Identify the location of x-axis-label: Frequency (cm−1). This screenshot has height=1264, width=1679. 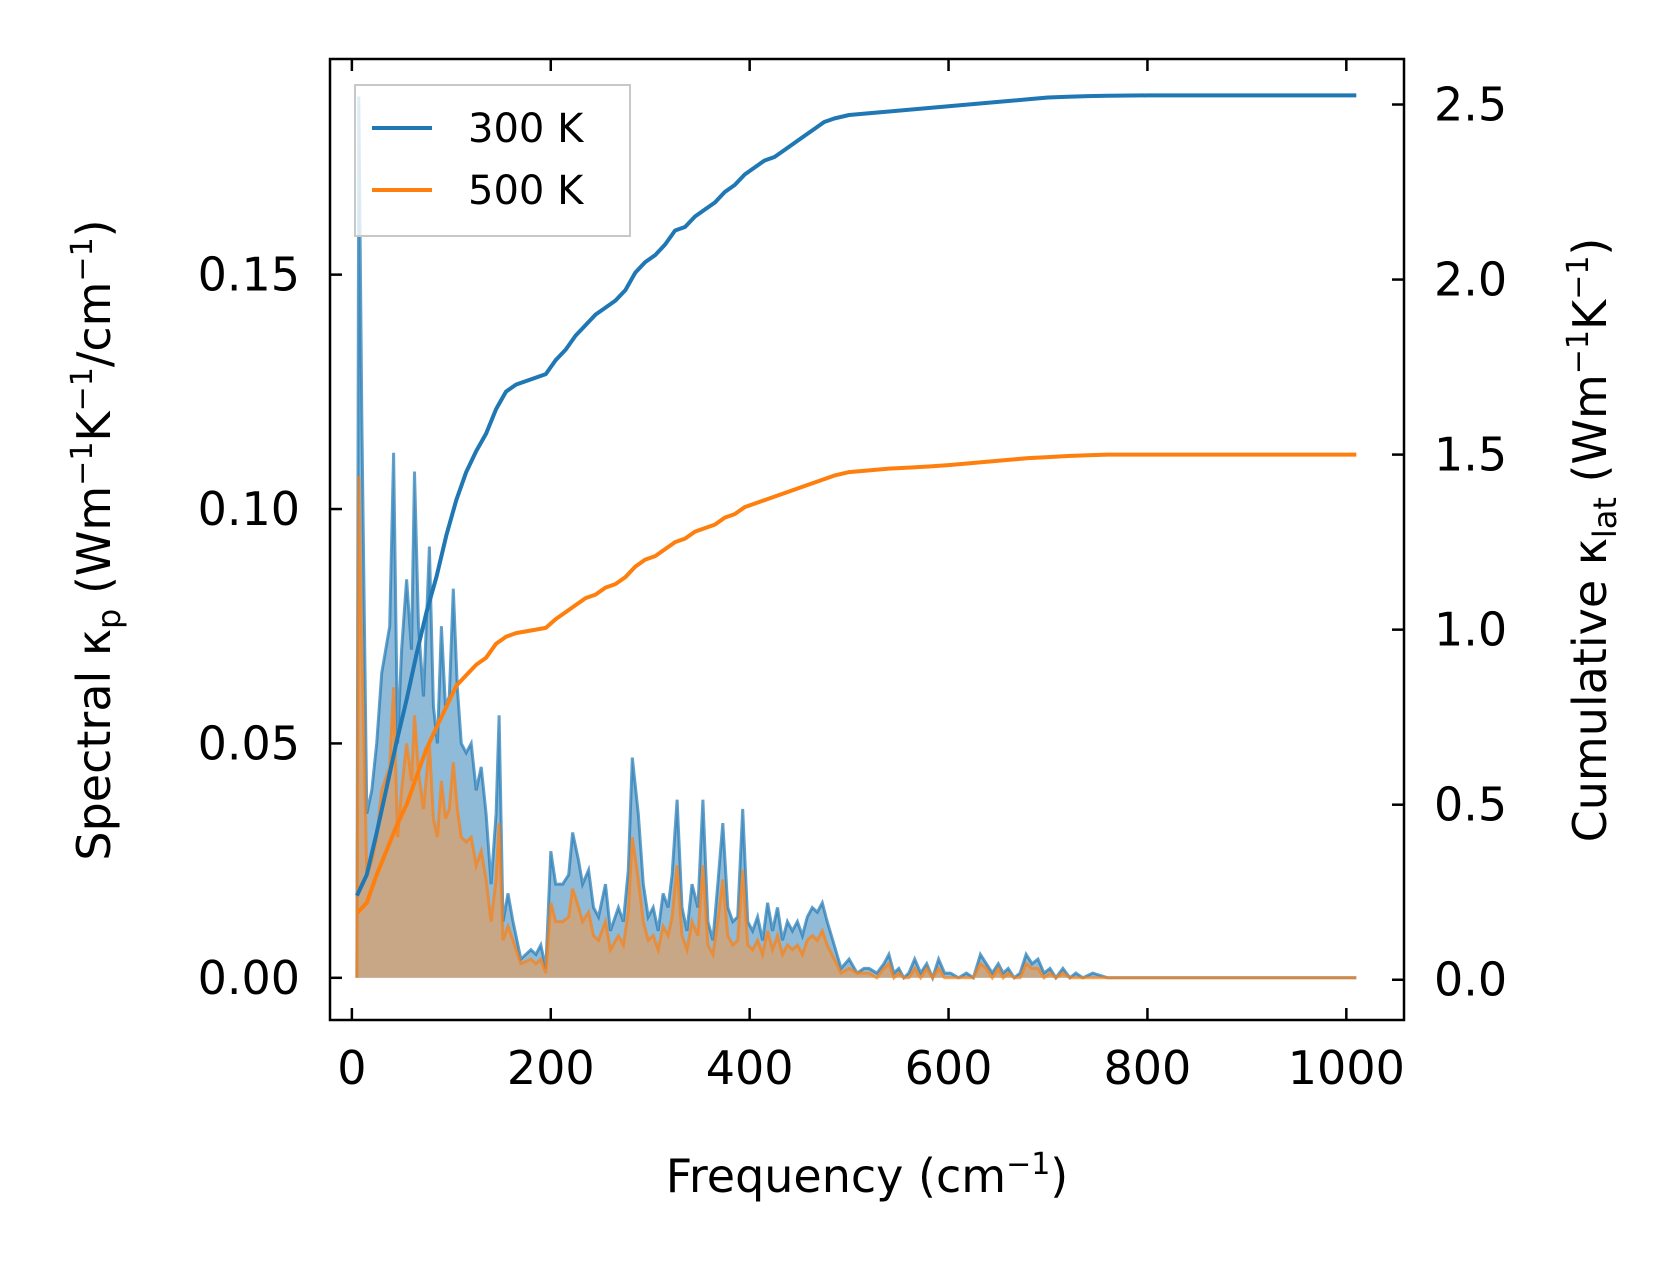
(867, 1175).